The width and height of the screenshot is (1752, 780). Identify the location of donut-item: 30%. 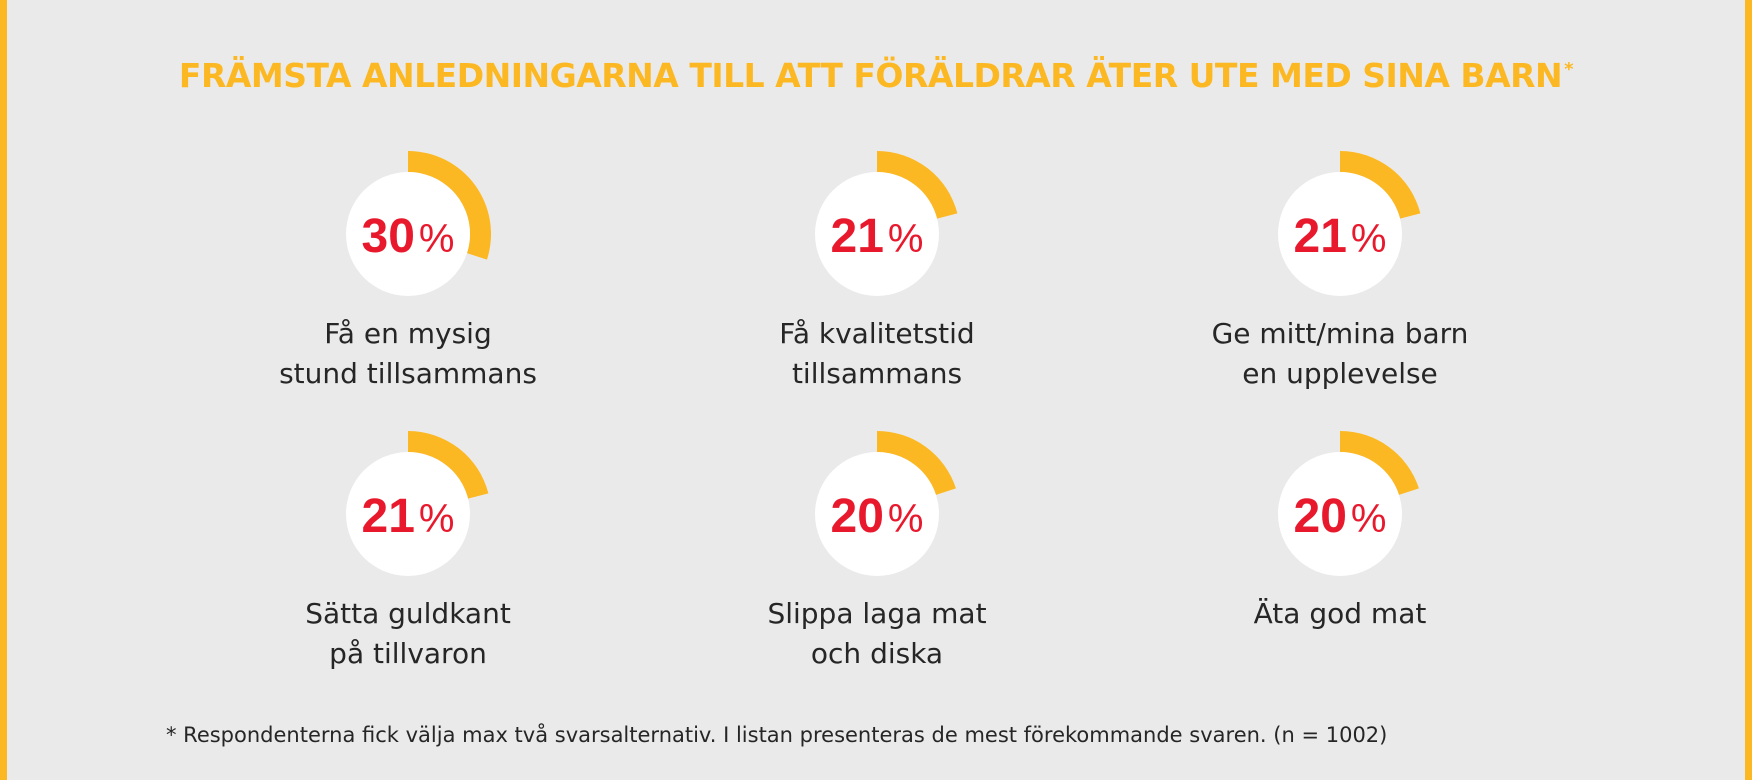
(418, 223).